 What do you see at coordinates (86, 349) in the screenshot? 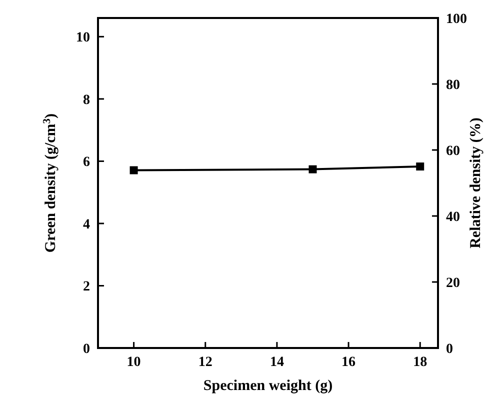
I see `y-tick-label: 0` at bounding box center [86, 349].